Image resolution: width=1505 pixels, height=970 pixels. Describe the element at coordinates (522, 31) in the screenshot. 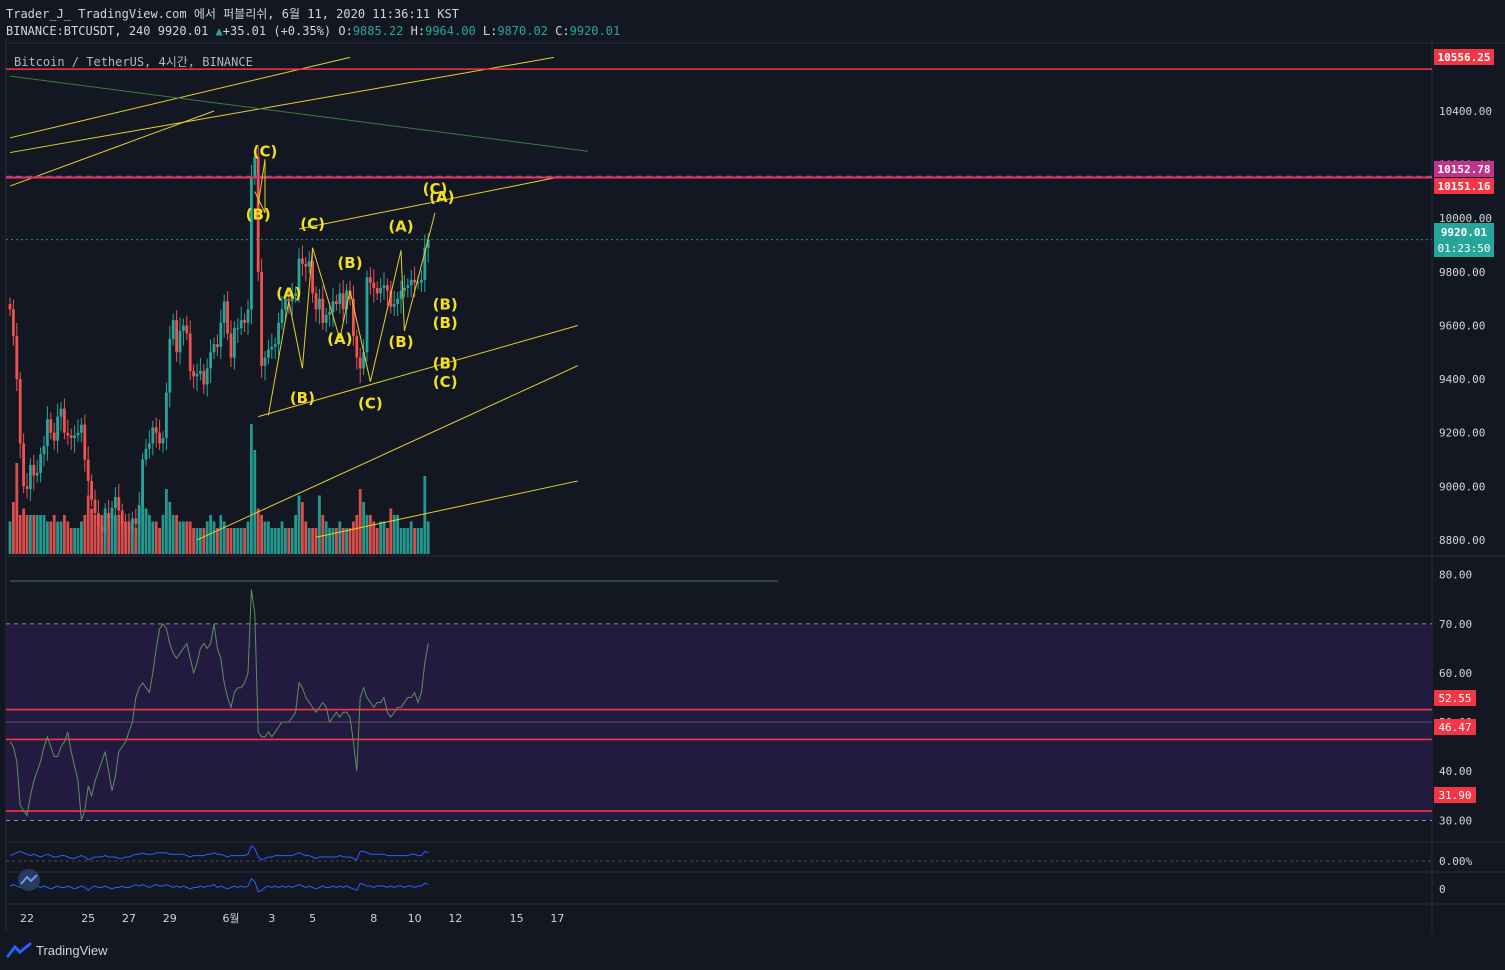

I see `low-value: 9870.02` at that location.